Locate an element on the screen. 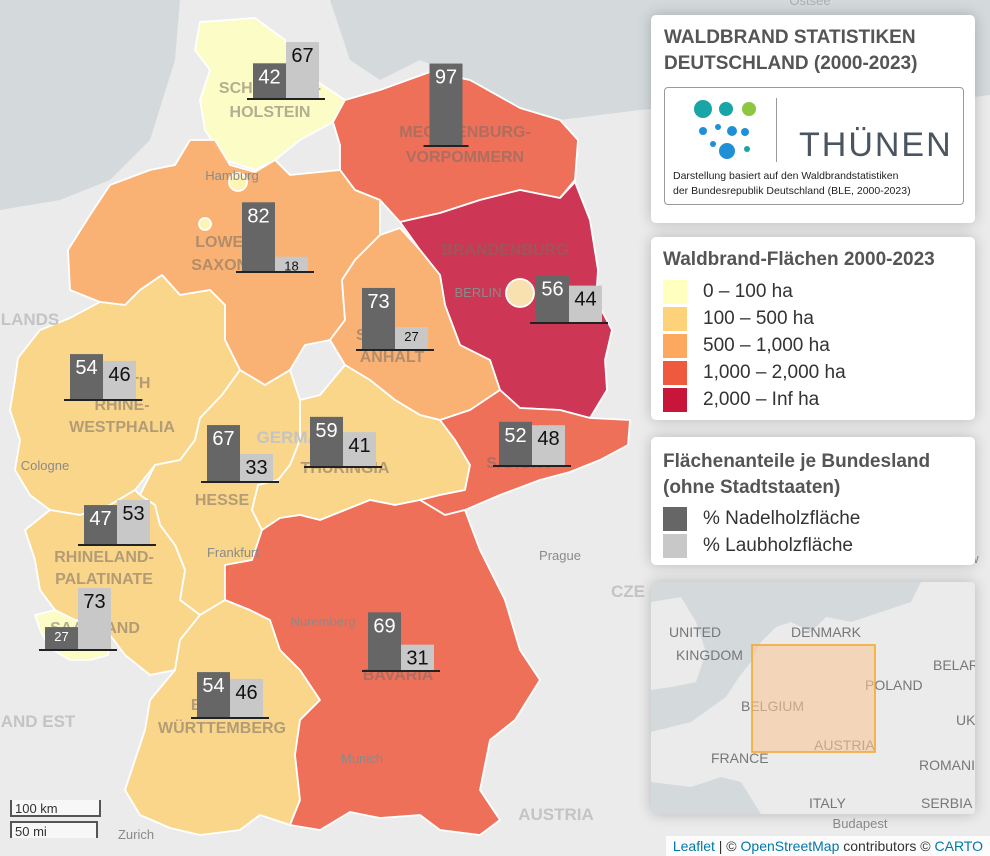 This screenshot has height=856, width=990. deciduous-bar-label: 33 is located at coordinates (256, 468).